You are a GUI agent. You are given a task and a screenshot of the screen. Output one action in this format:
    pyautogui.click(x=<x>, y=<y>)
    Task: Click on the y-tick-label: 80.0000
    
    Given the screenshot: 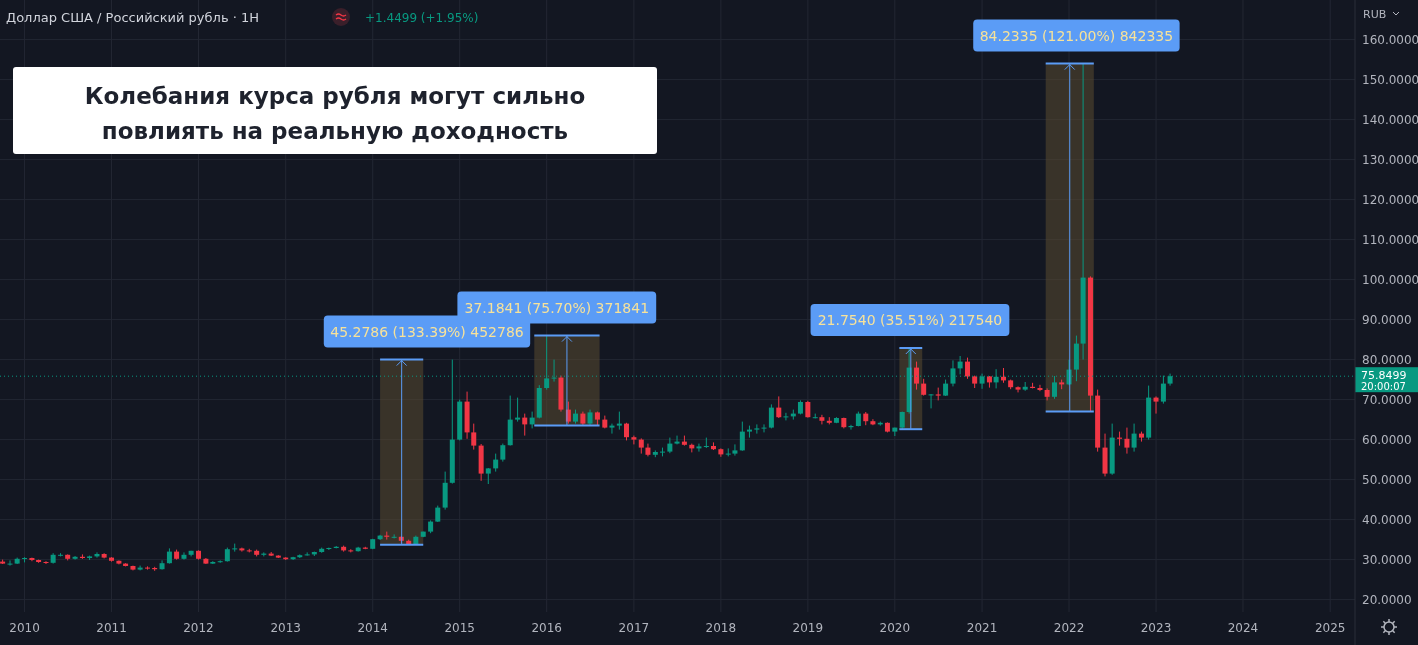 What is the action you would take?
    pyautogui.click(x=1387, y=359)
    